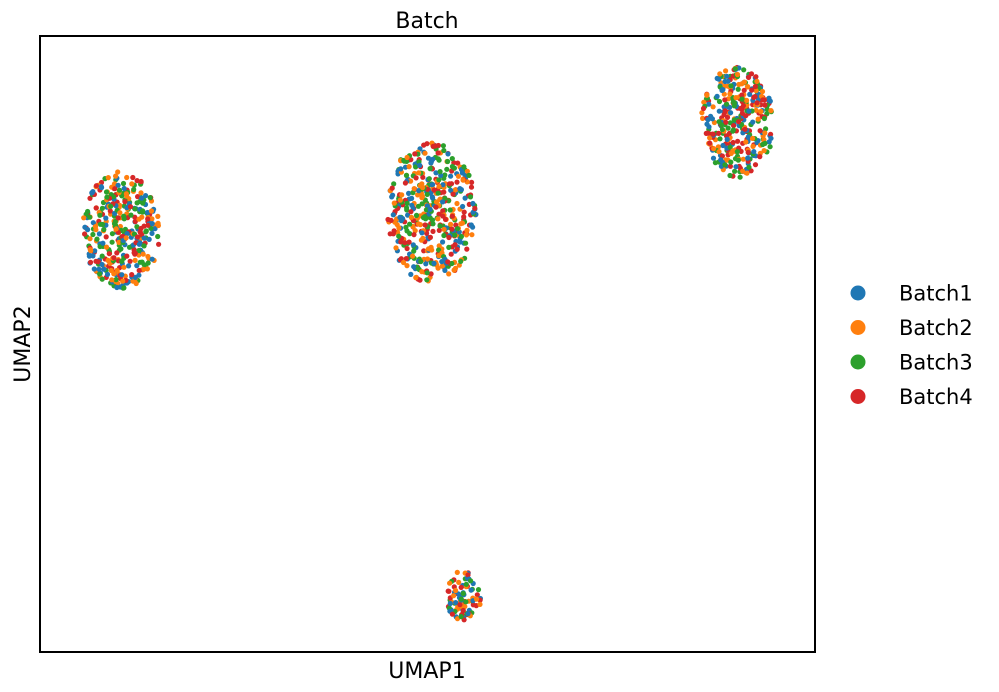 Image resolution: width=999 pixels, height=692 pixels. Describe the element at coordinates (858, 396) in the screenshot. I see `legend-marker-batch4` at that location.